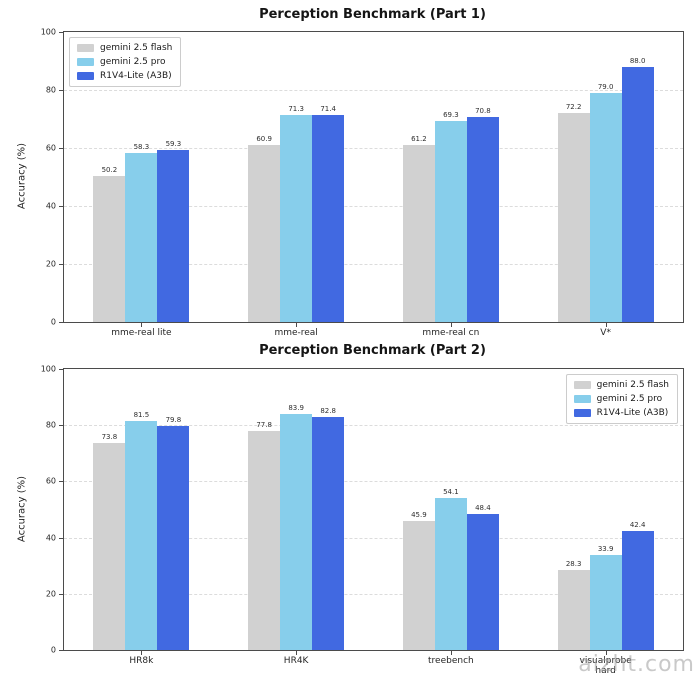 Image resolution: width=696 pixels, height=680 pixels. I want to click on x-tick-label: HR8k, so click(141, 661).